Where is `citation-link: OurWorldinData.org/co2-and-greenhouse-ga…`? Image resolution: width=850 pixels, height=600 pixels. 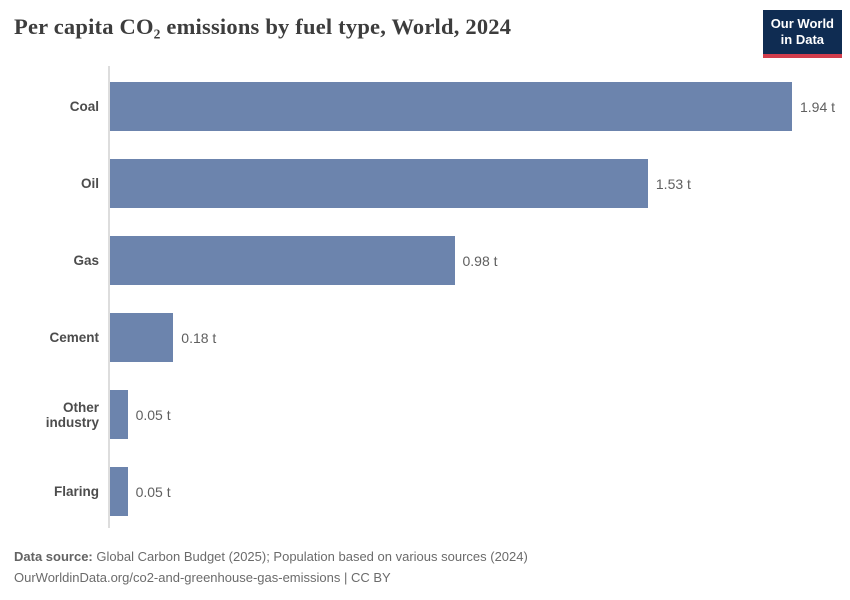 citation-link: OurWorldinData.org/co2-and-greenhouse-ga… is located at coordinates (202, 577).